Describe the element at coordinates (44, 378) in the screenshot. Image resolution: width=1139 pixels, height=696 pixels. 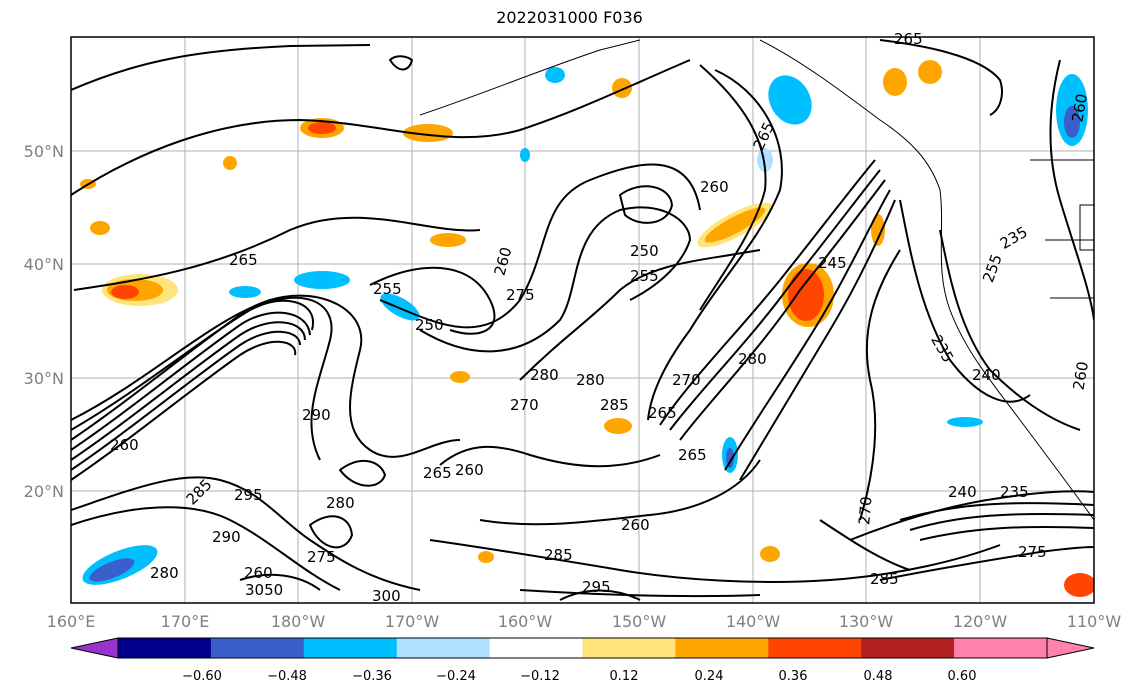
I see `lat-label-30n: 30°N` at that location.